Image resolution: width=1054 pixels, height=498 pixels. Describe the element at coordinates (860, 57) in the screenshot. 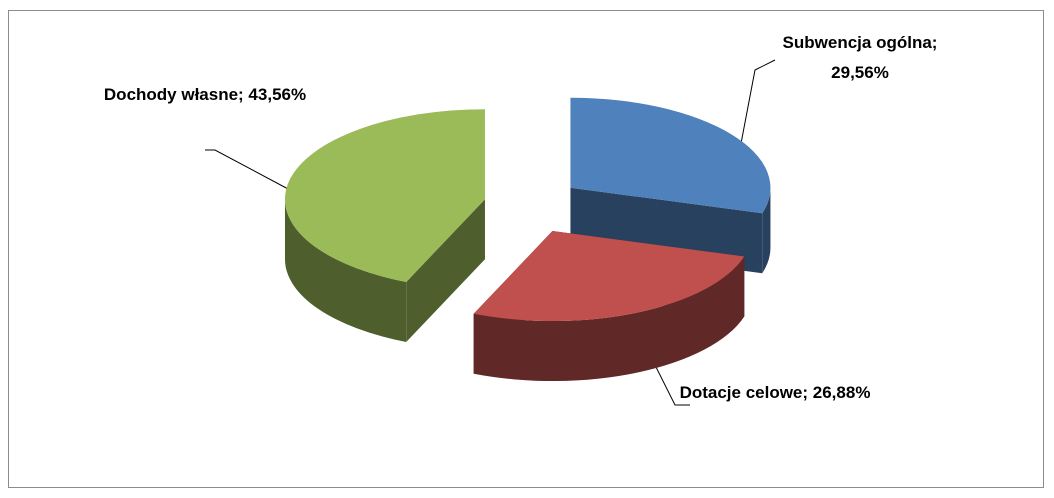

I see `data-label: Subwencja ogólna; 29,56%` at that location.